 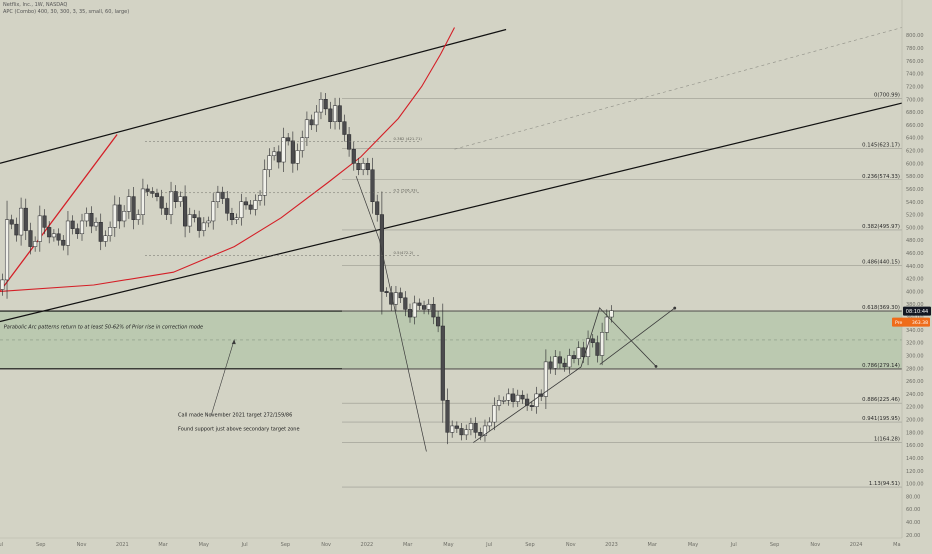 I want to click on pre-market-tag, so click(x=911, y=322).